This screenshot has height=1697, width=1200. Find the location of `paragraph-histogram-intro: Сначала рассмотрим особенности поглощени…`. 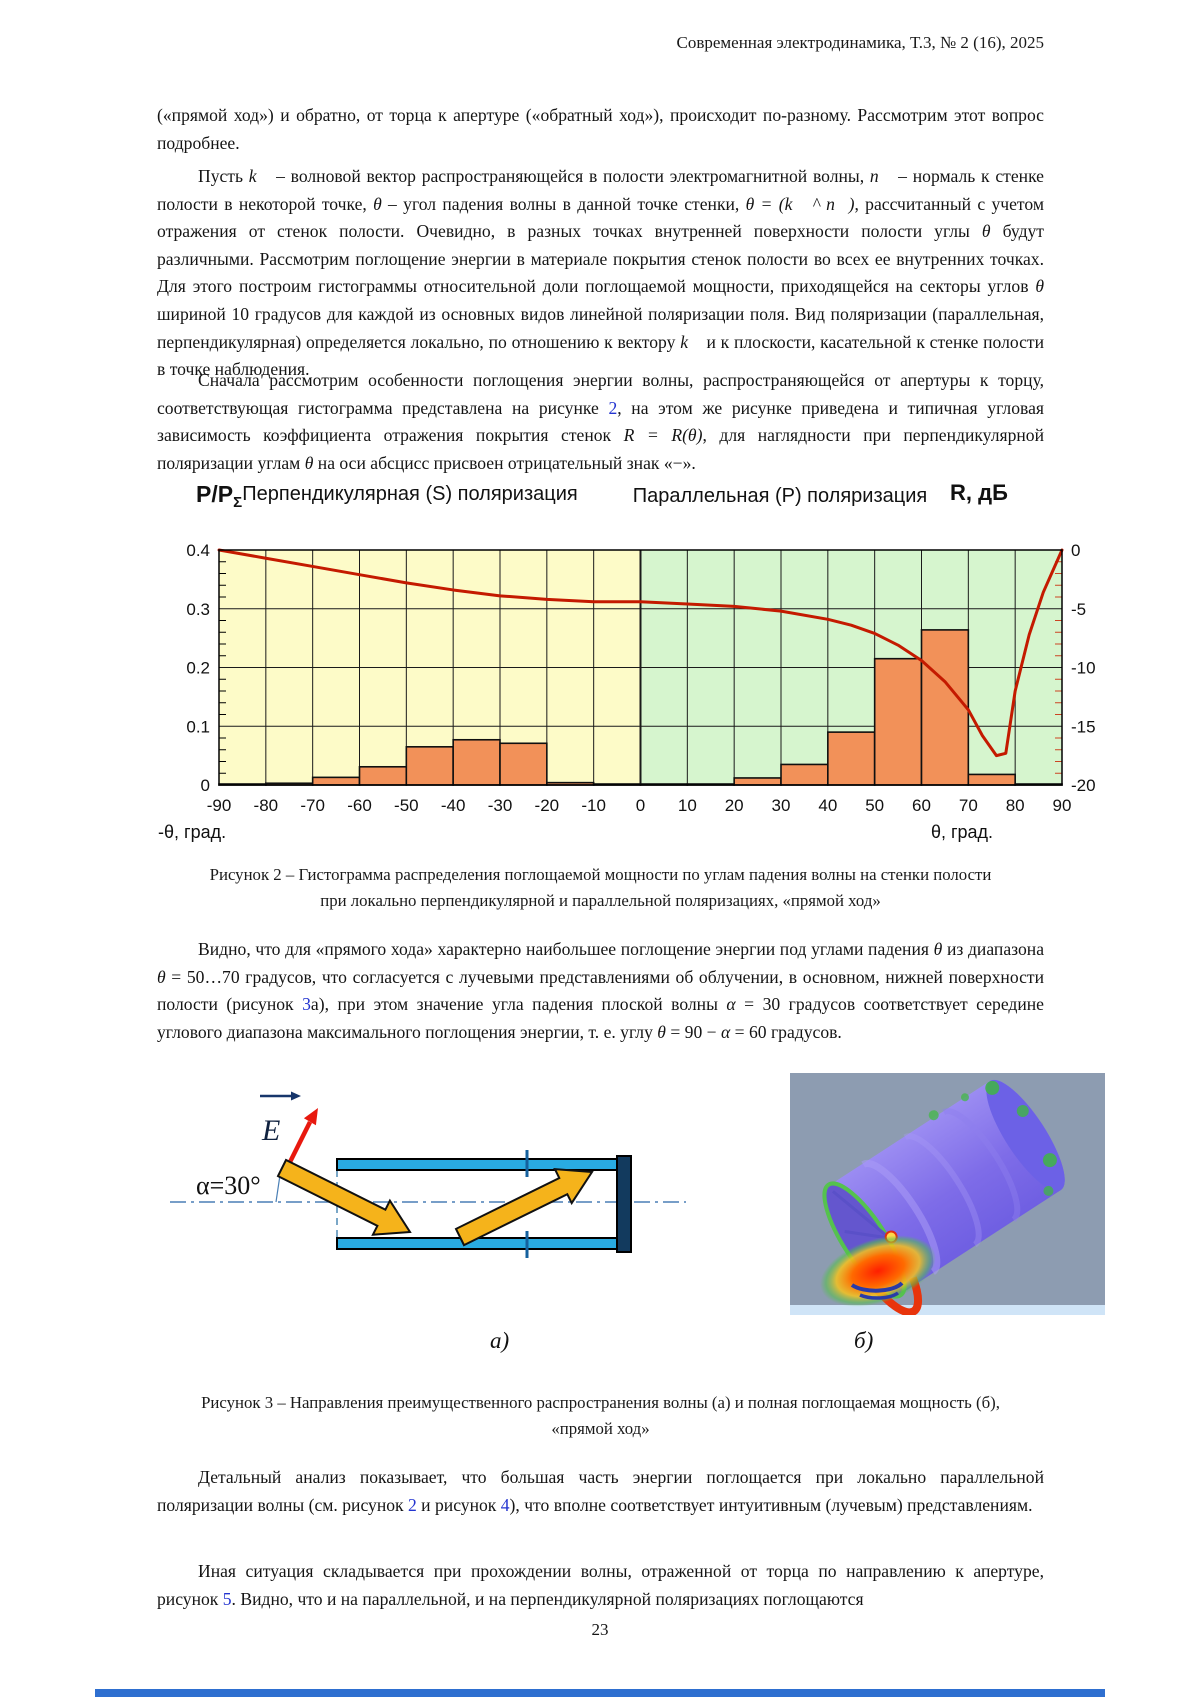

paragraph-histogram-intro: Сначала рассмотрим особенности поглощени… is located at coordinates (601, 421).